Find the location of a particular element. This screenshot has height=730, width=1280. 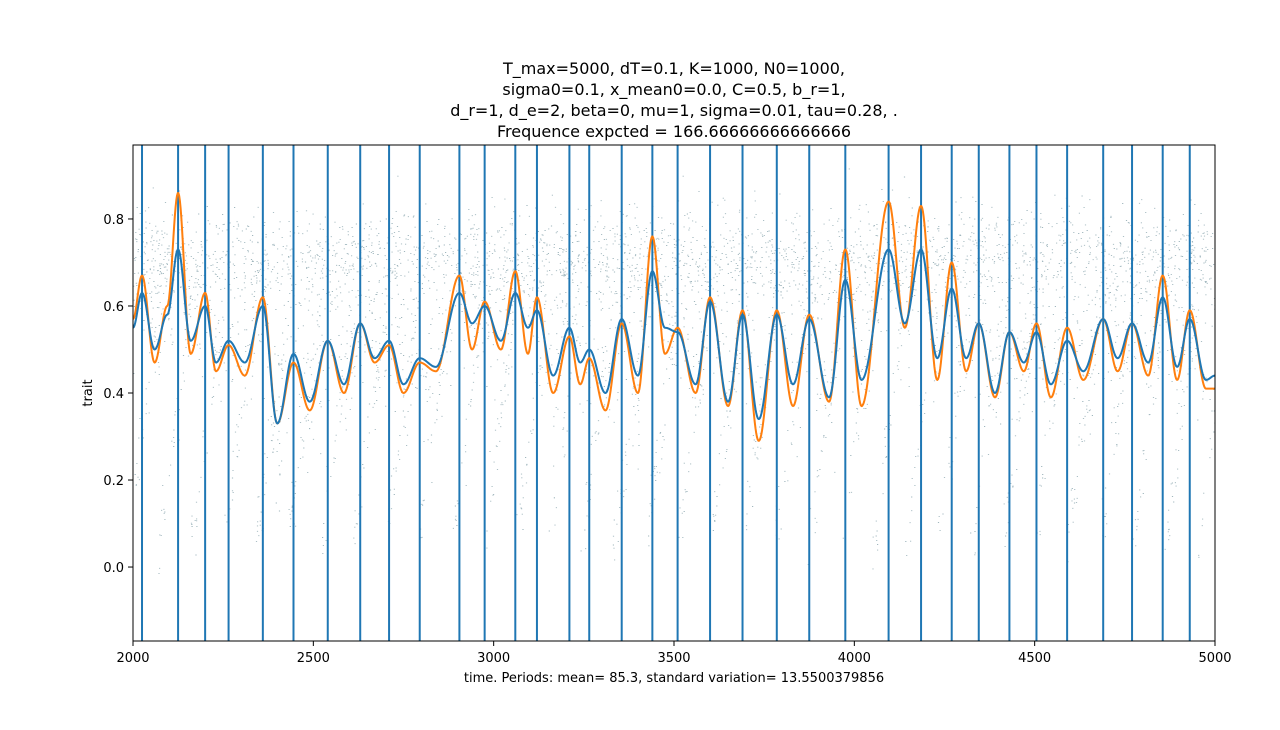

chart-title-line-2: sigma0=0.1, x_mean0=0.0, C=0.5, b_r=1, is located at coordinates (673, 90).